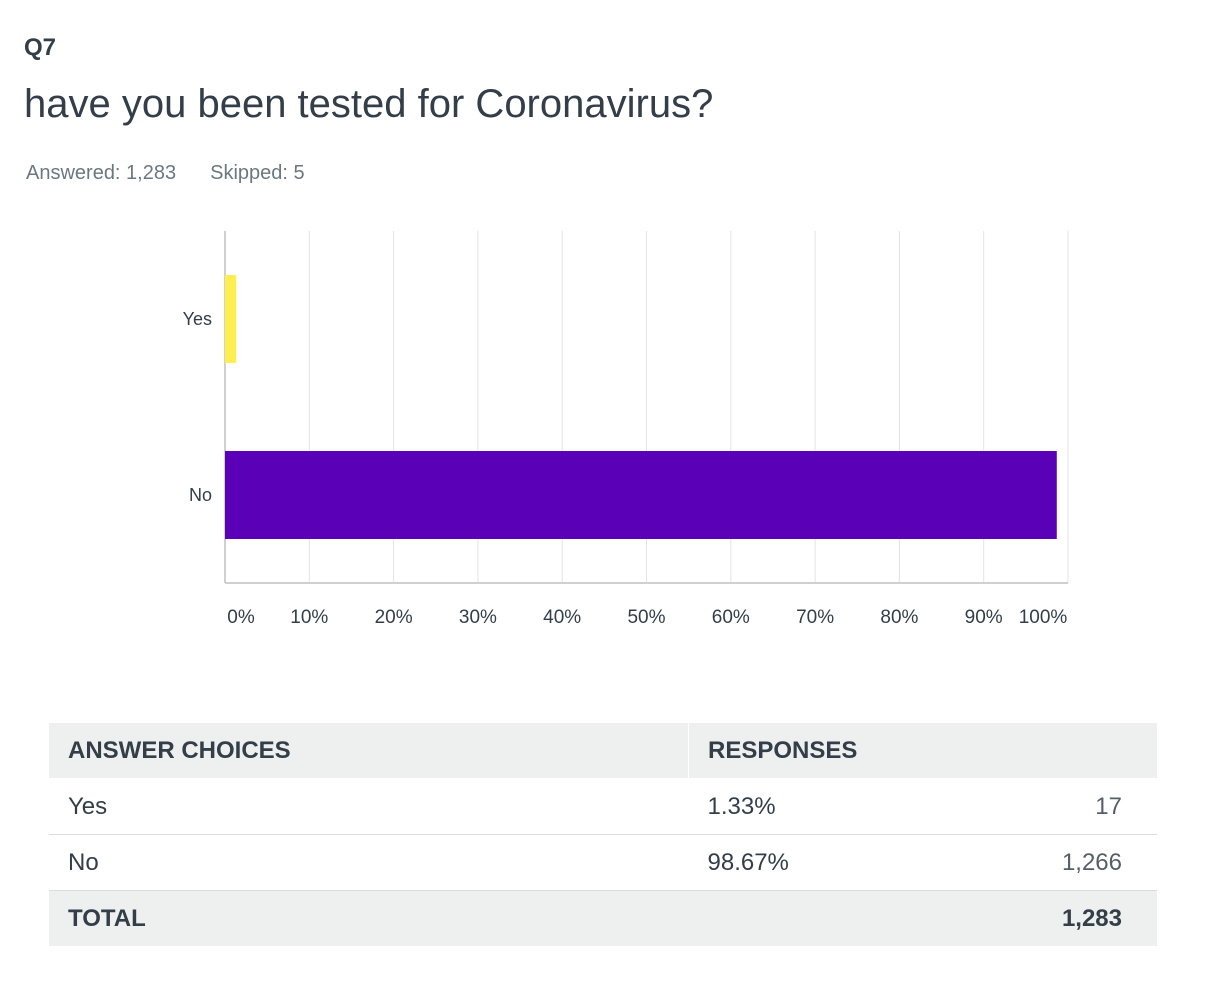  Describe the element at coordinates (369, 104) in the screenshot. I see `question-title: have you been tested for Coronavirus?` at that location.